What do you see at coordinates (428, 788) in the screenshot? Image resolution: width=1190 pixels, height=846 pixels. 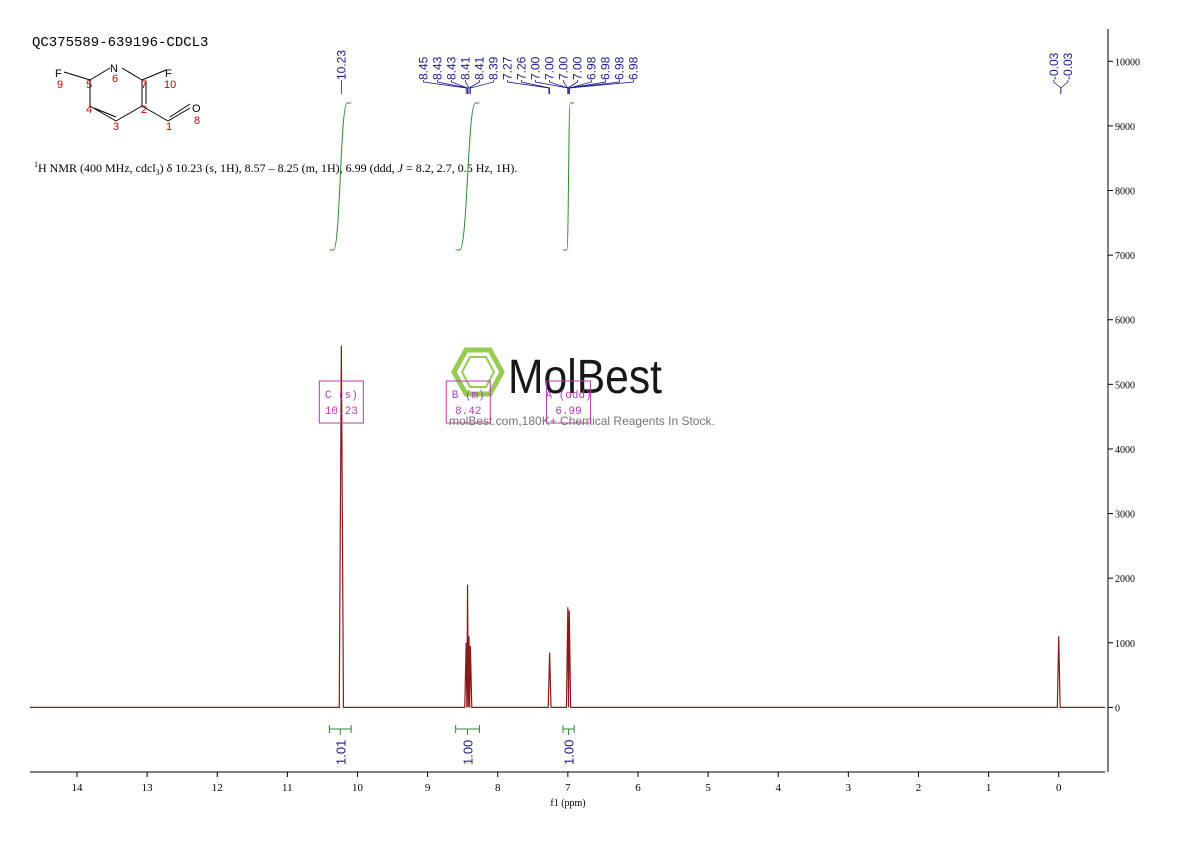 I see `x-tick-label: 9` at bounding box center [428, 788].